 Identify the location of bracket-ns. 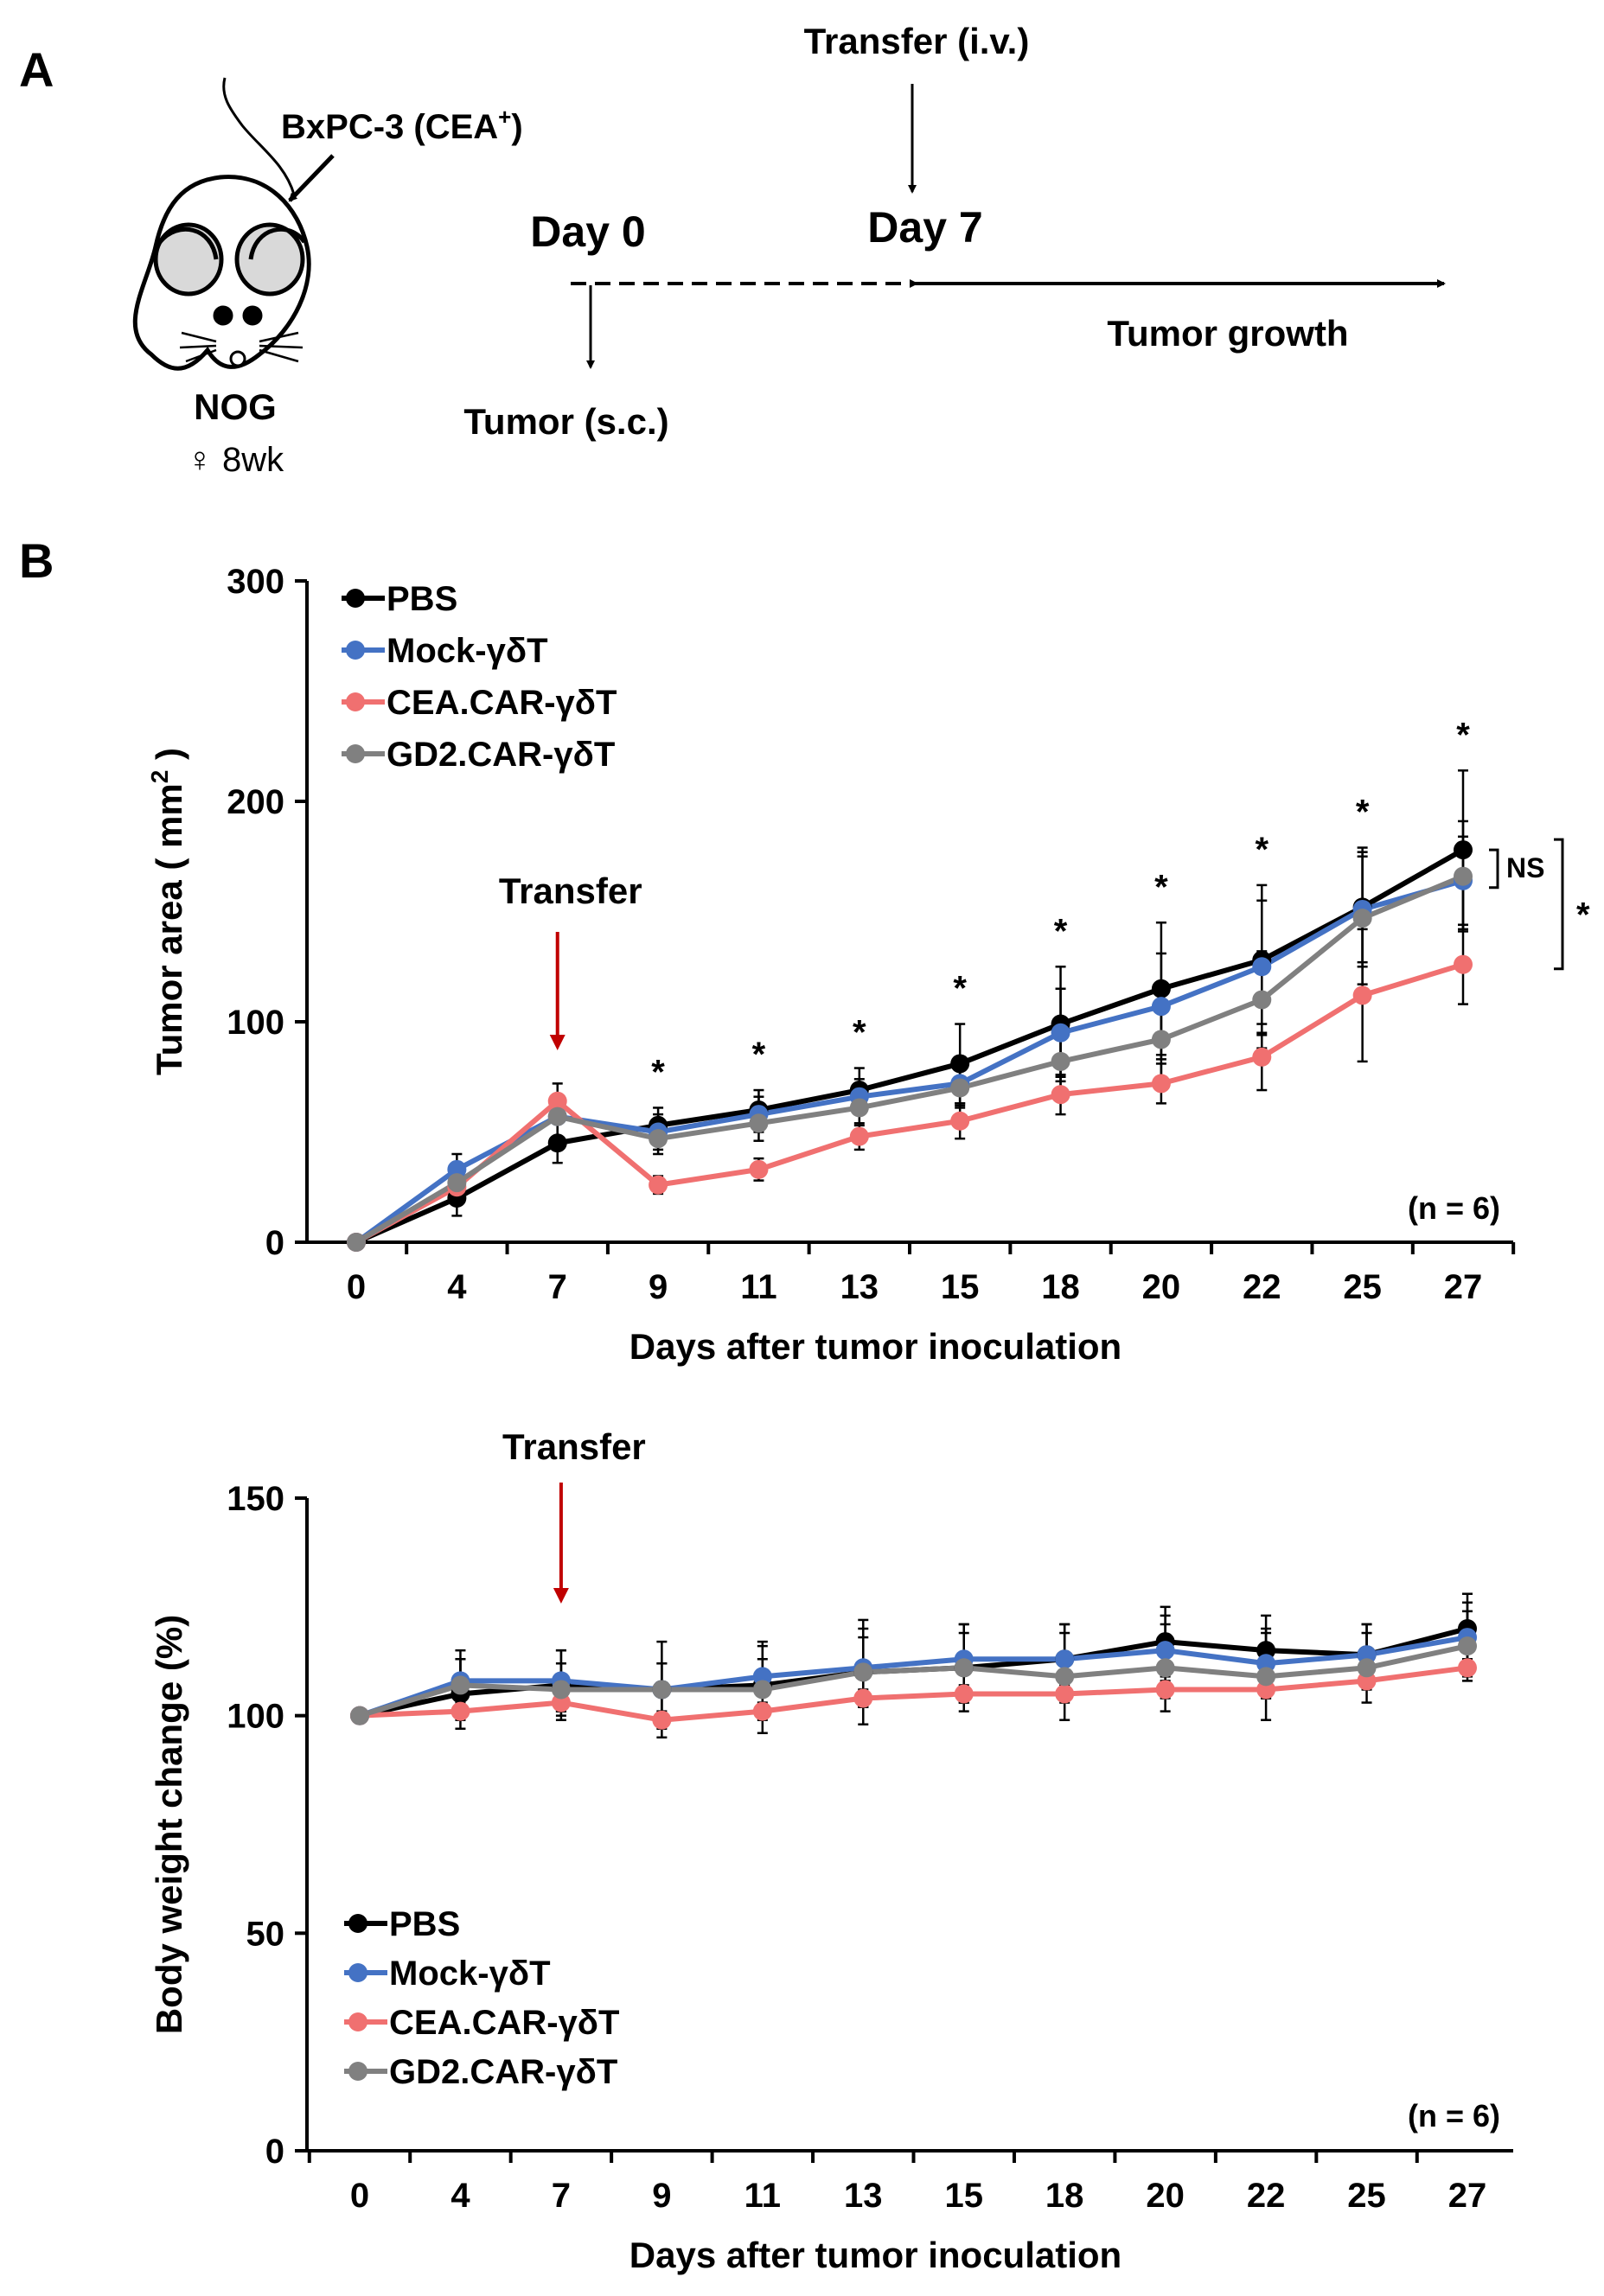
(1494, 869).